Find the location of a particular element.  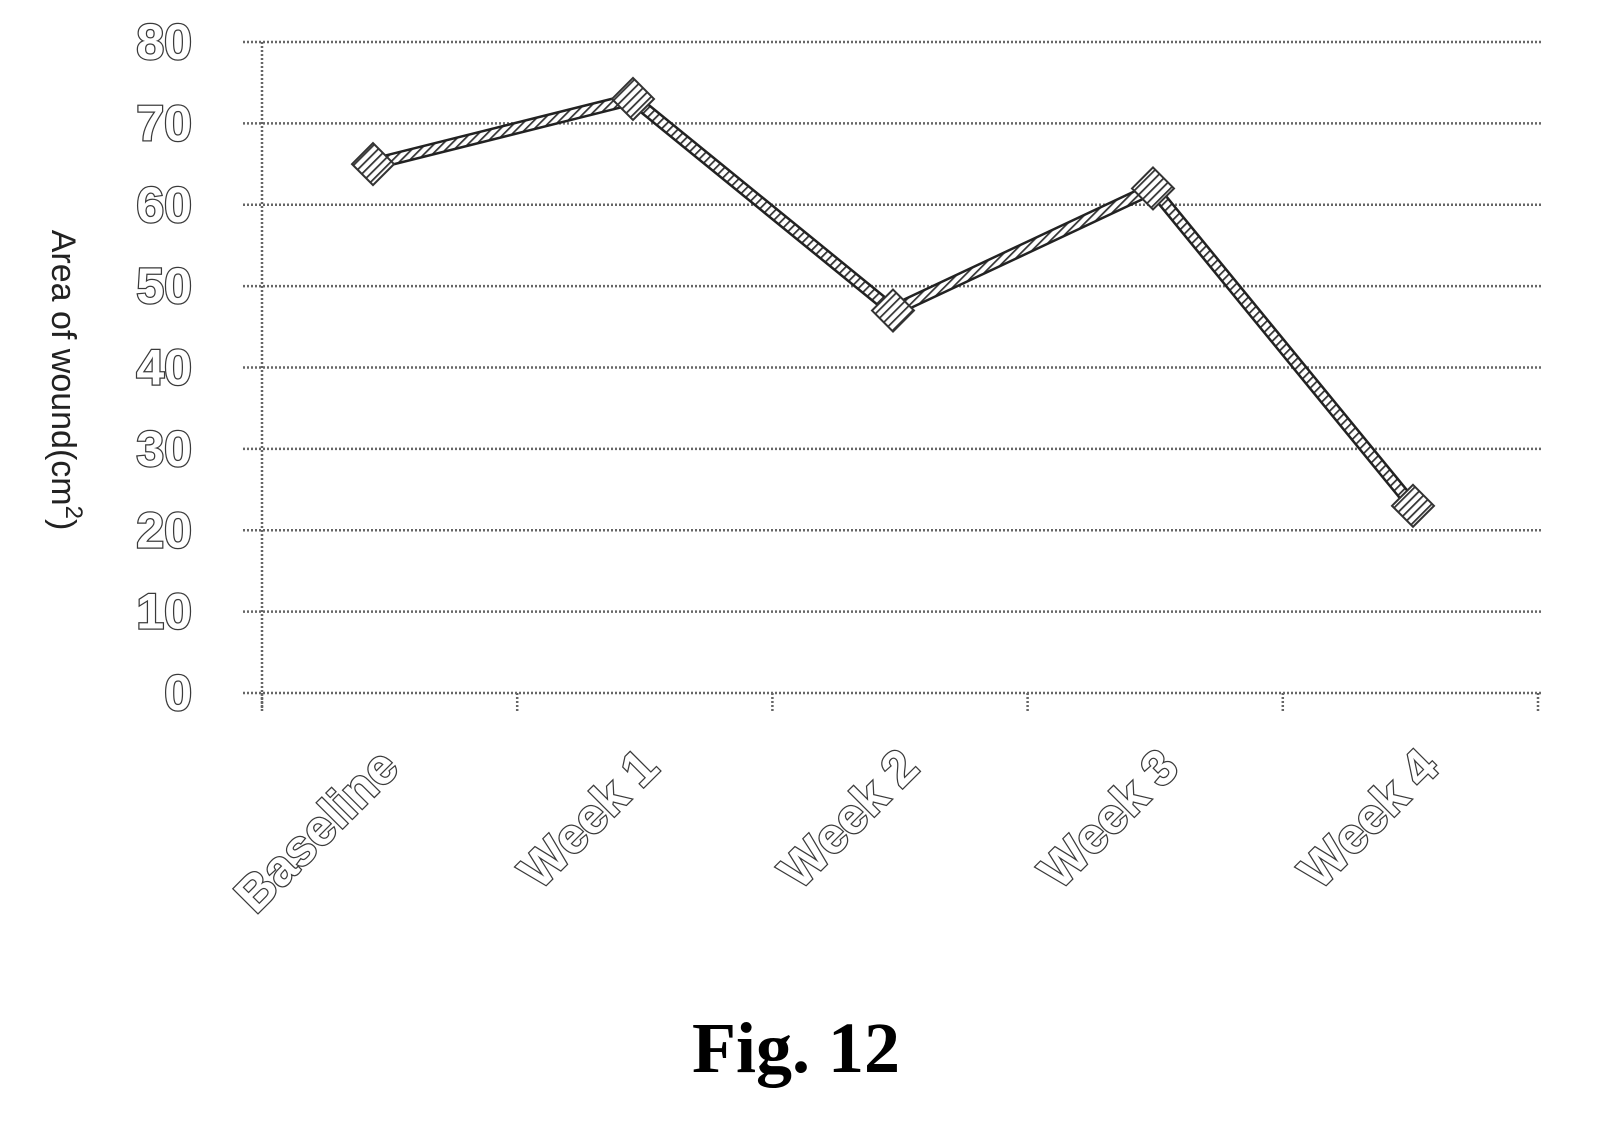

x-tick-label: Week 1 is located at coordinates (588, 818).